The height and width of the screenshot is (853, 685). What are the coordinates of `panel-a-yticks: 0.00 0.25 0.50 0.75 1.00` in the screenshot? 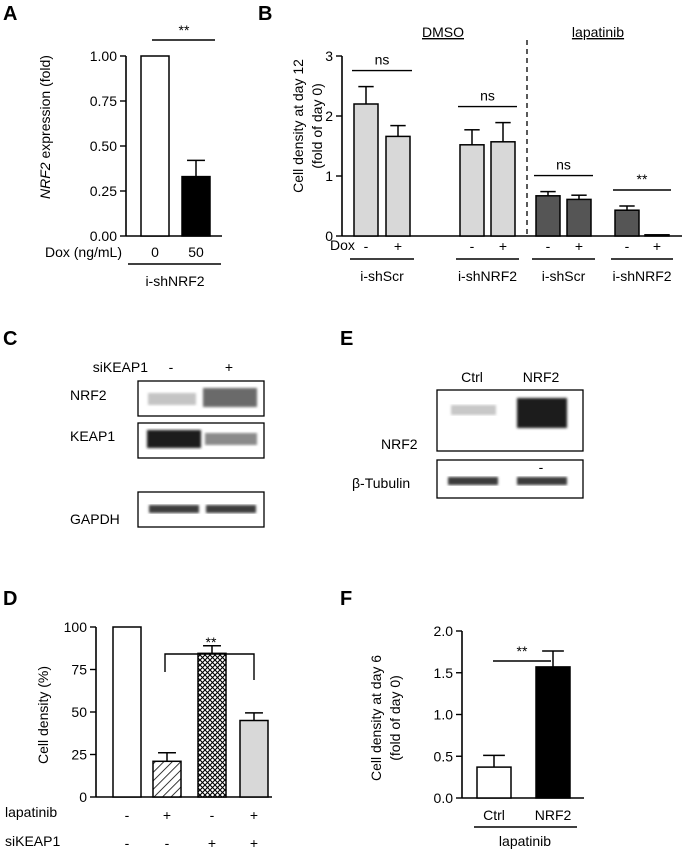 It's located at (108, 146).